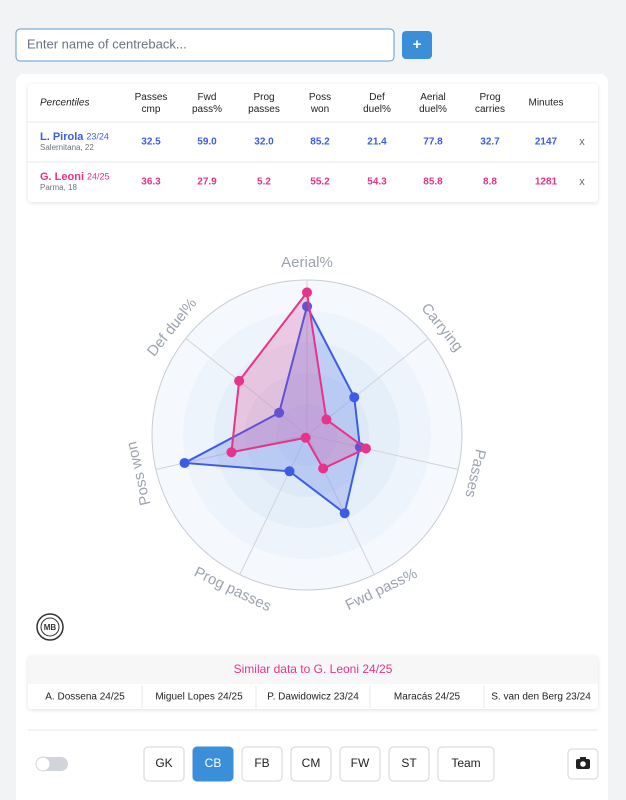  What do you see at coordinates (377, 142) in the screenshot?
I see `table-cell: 21.4` at bounding box center [377, 142].